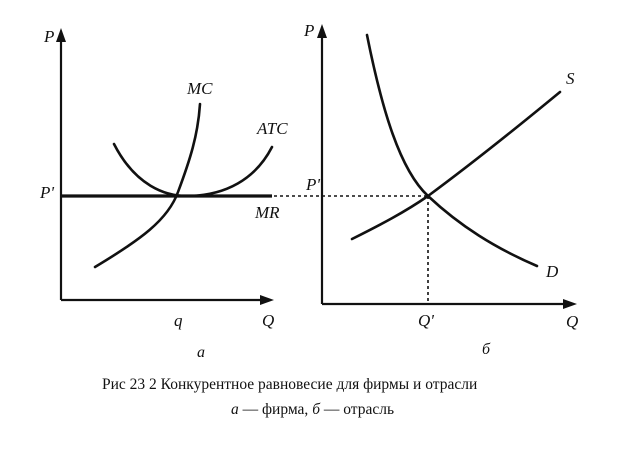 Image resolution: width=620 pixels, height=453 pixels. Describe the element at coordinates (193, 170) in the screenshot. I see `atc-curve` at that location.